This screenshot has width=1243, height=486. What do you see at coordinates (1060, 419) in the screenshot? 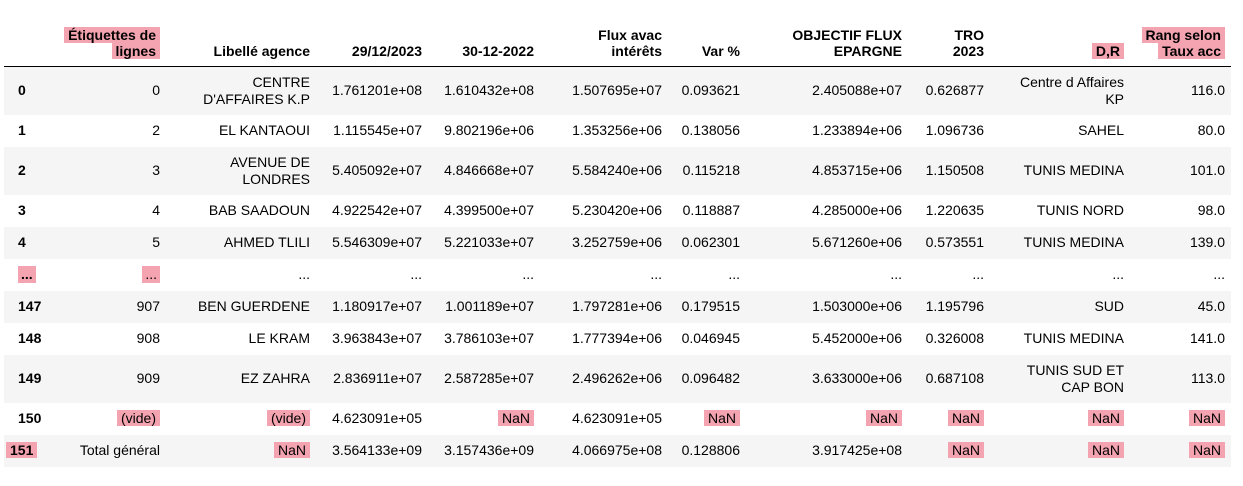
I see `cell-dr: NaN` at bounding box center [1060, 419].